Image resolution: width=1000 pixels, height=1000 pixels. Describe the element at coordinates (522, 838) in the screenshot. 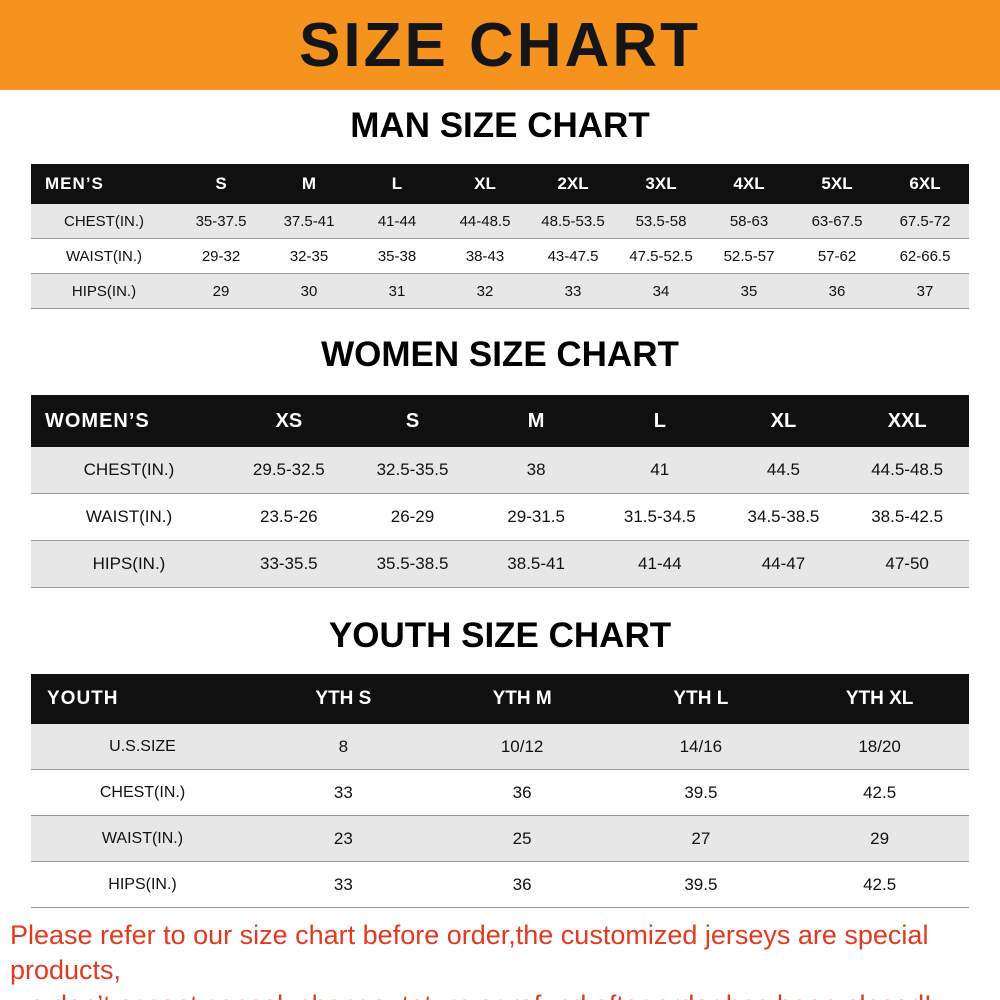

I see `size-value: 25` at that location.